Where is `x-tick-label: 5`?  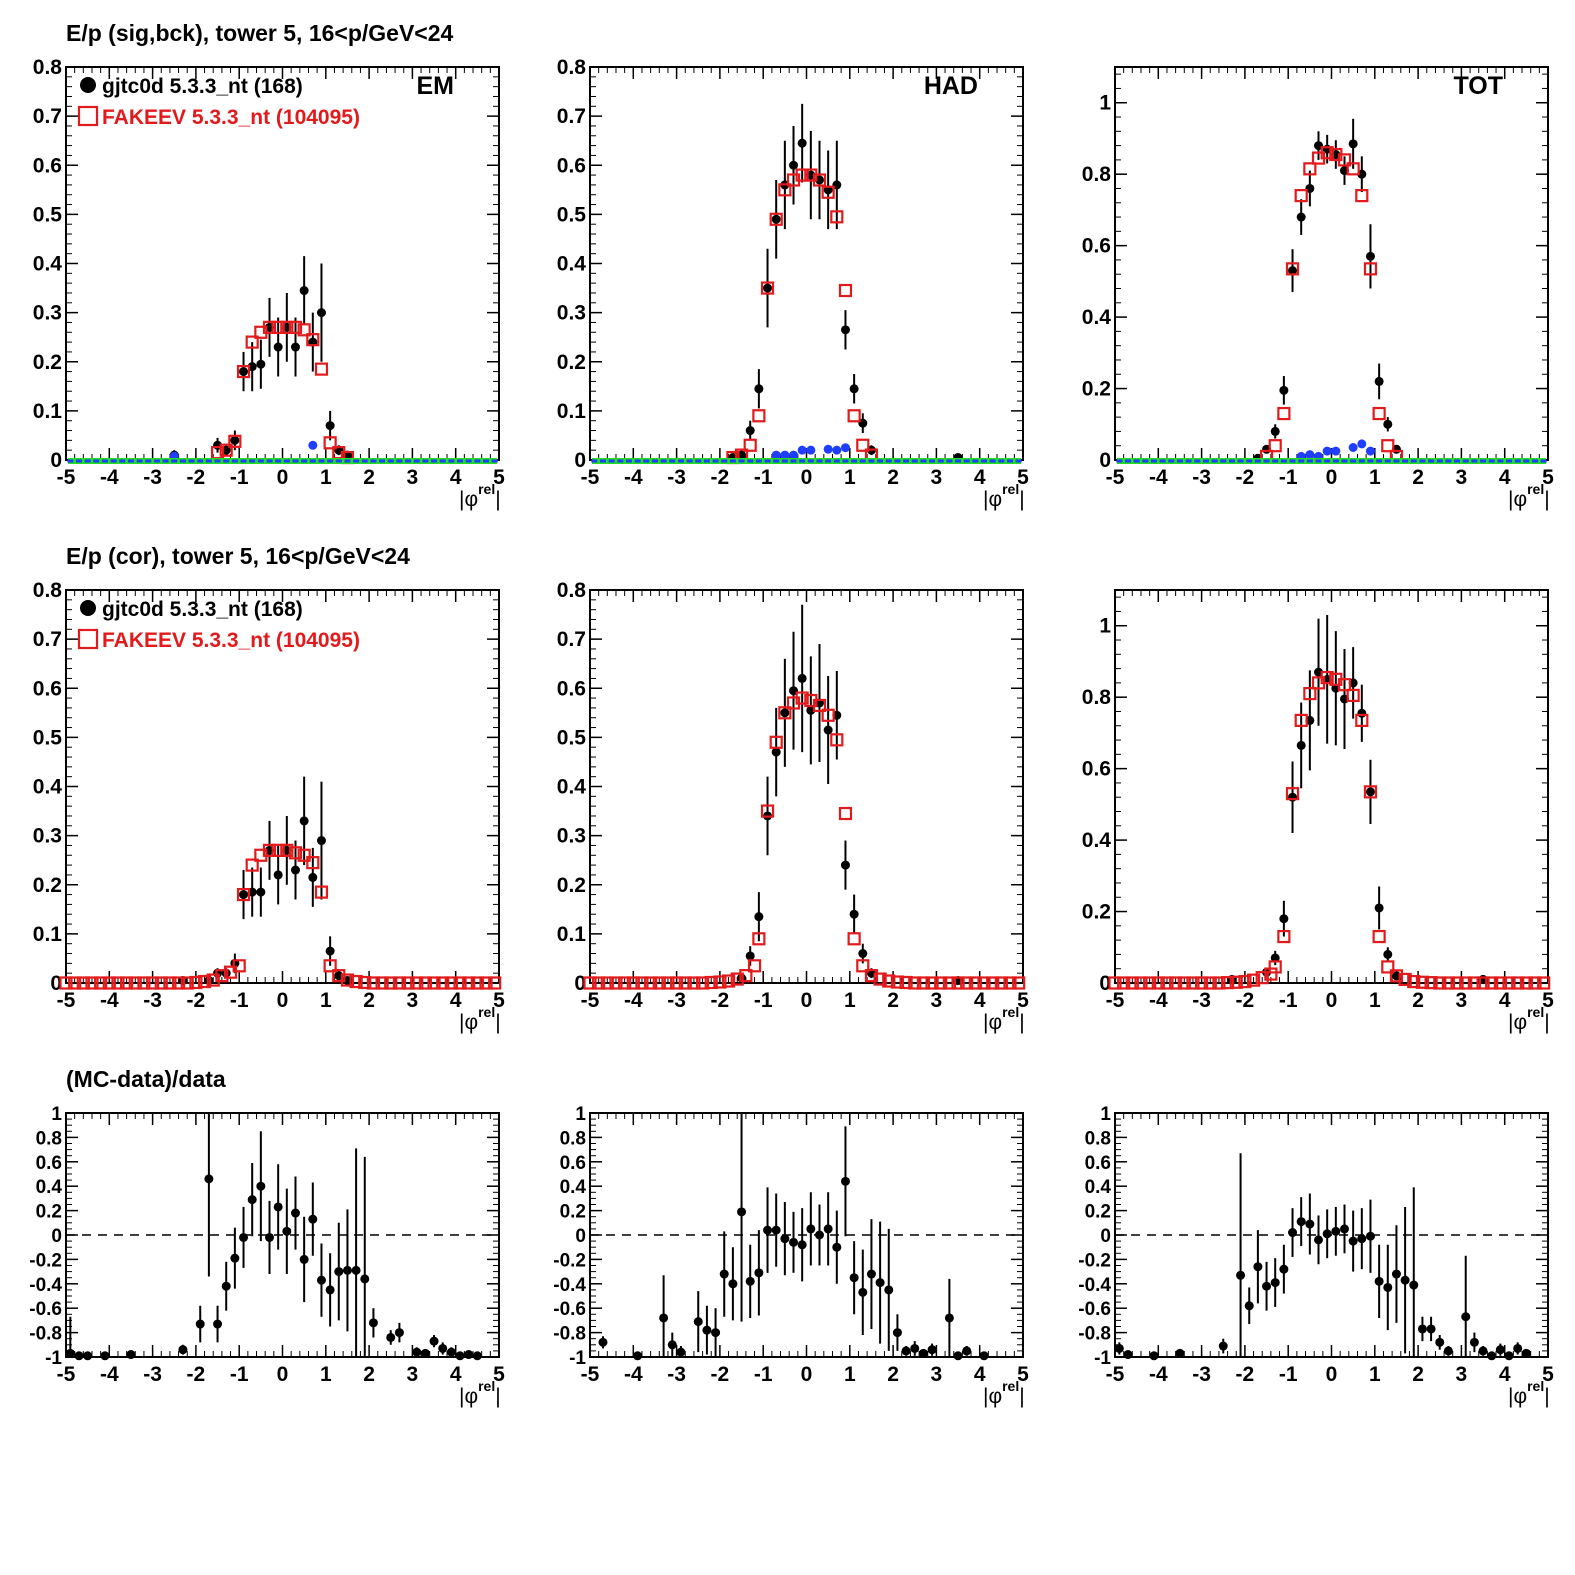 x-tick-label: 5 is located at coordinates (1548, 477).